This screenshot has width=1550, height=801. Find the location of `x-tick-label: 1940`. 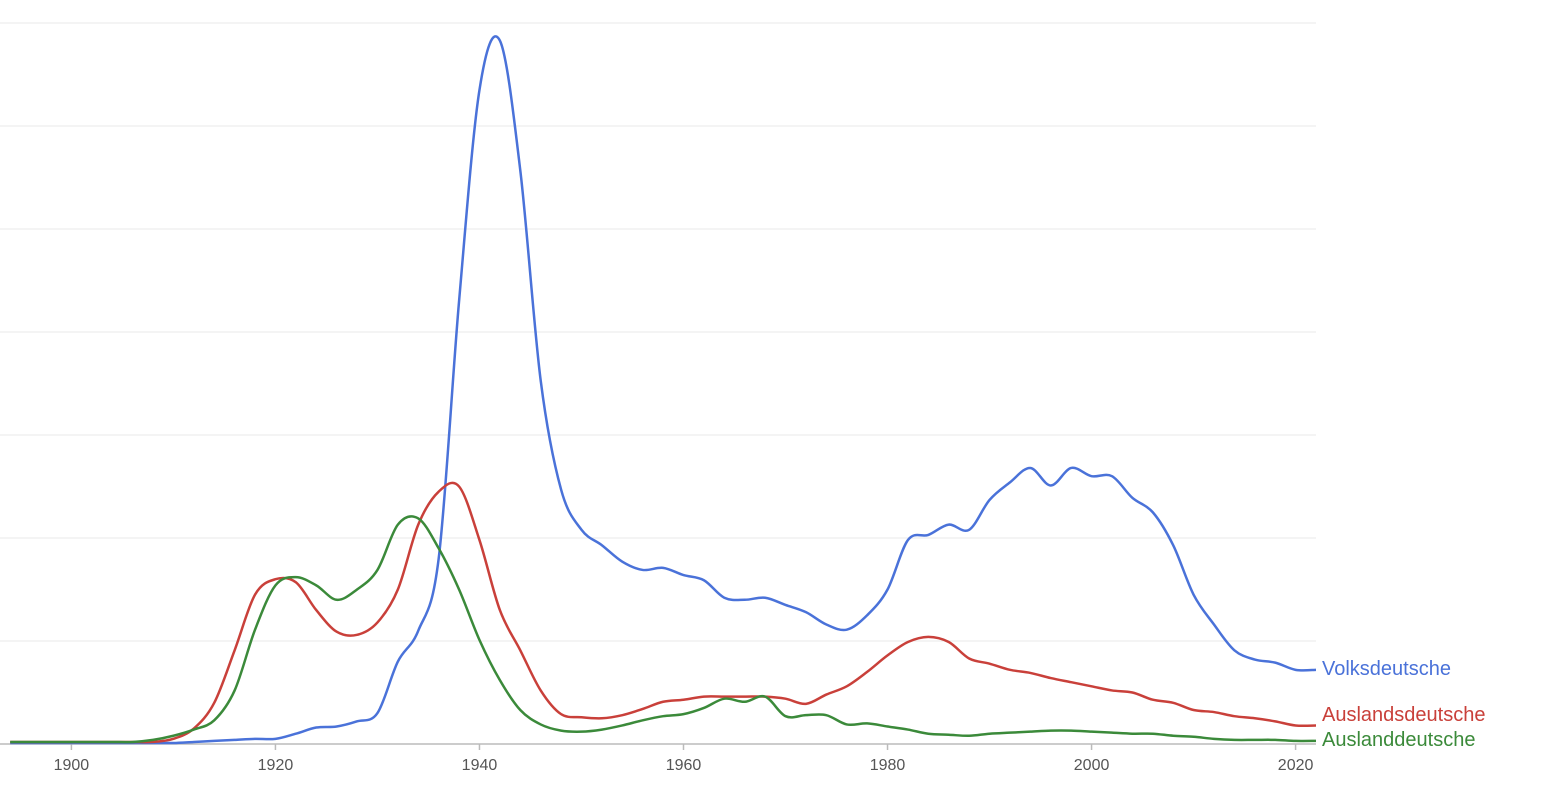

x-tick-label: 1940 is located at coordinates (480, 765).